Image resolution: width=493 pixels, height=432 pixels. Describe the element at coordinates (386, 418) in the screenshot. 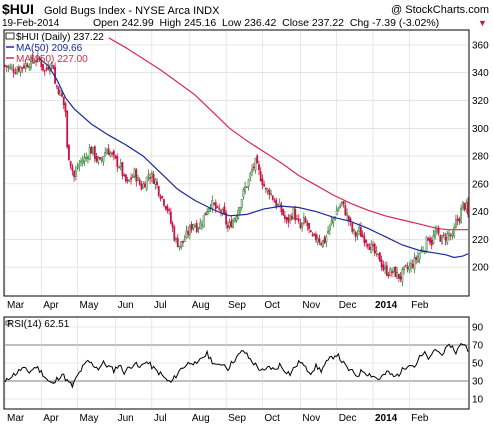

I see `rsi-x-tick-label: 2014` at that location.